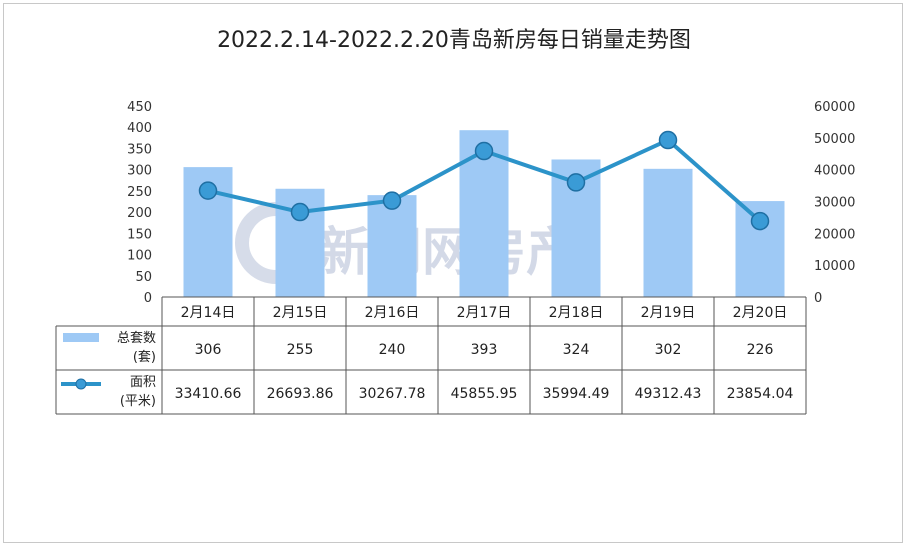 Image resolution: width=908 pixels, height=549 pixels. What do you see at coordinates (668, 350) in the screenshot?
I see `table-bar-value: 302` at bounding box center [668, 350].